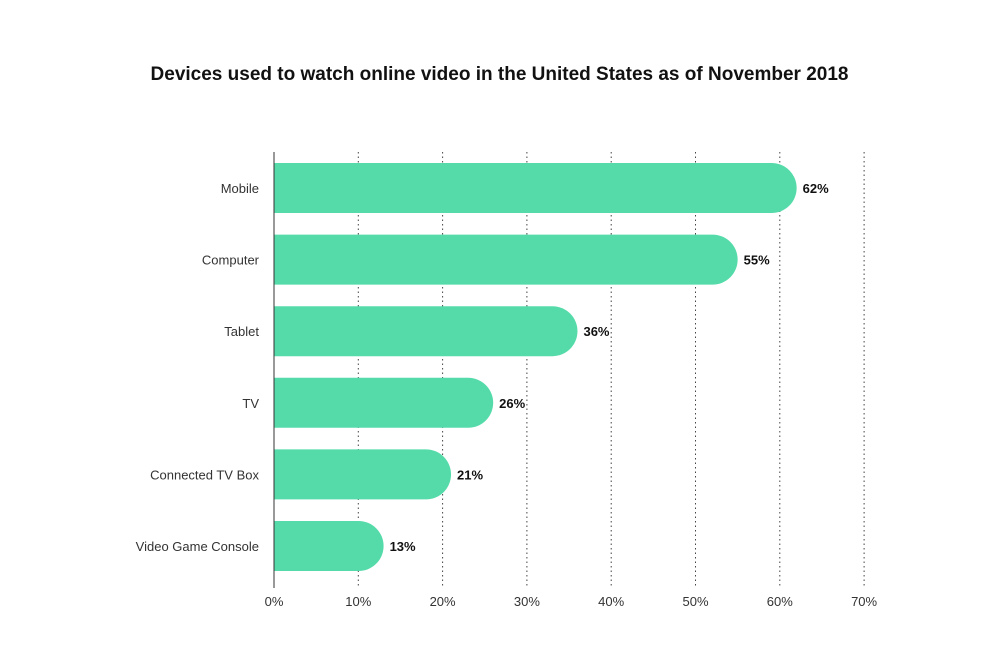 This screenshot has width=999, height=648. Describe the element at coordinates (197, 546) in the screenshot. I see `category-label: Video Game Console` at that location.